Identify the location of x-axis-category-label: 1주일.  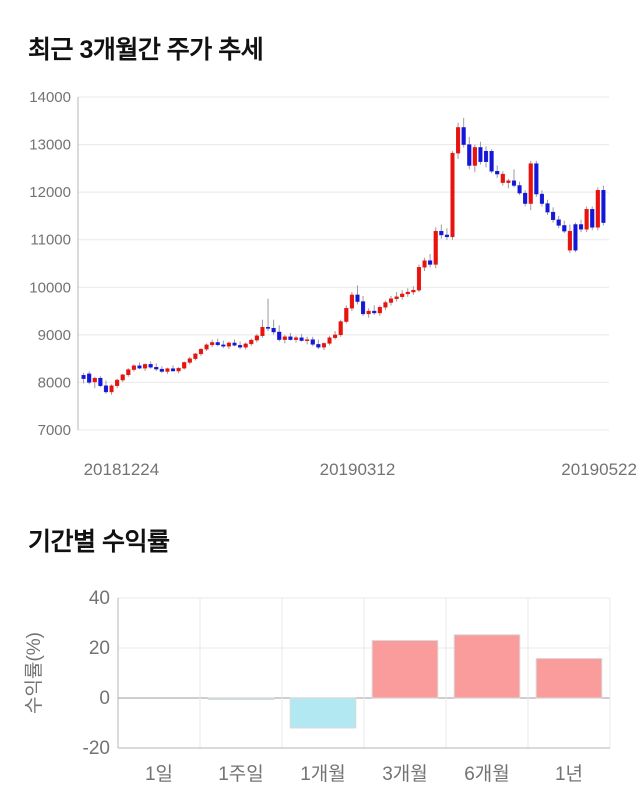
(241, 774).